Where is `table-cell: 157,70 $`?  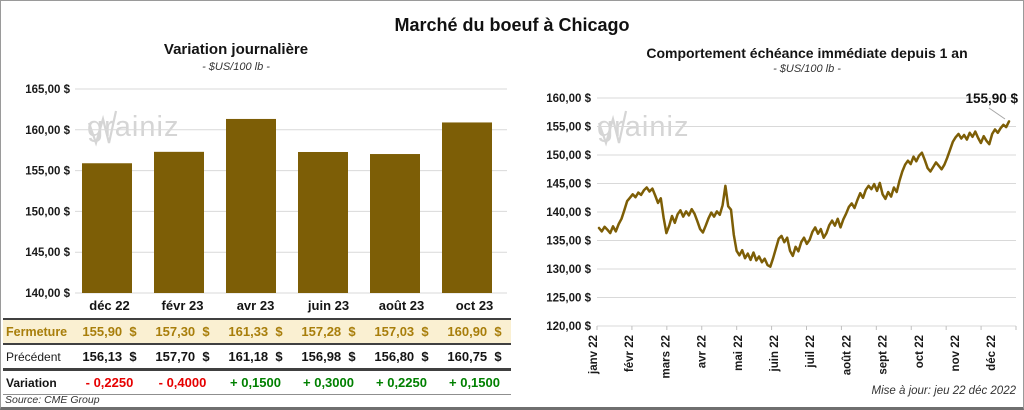 table-cell: 157,70 $ is located at coordinates (182, 356).